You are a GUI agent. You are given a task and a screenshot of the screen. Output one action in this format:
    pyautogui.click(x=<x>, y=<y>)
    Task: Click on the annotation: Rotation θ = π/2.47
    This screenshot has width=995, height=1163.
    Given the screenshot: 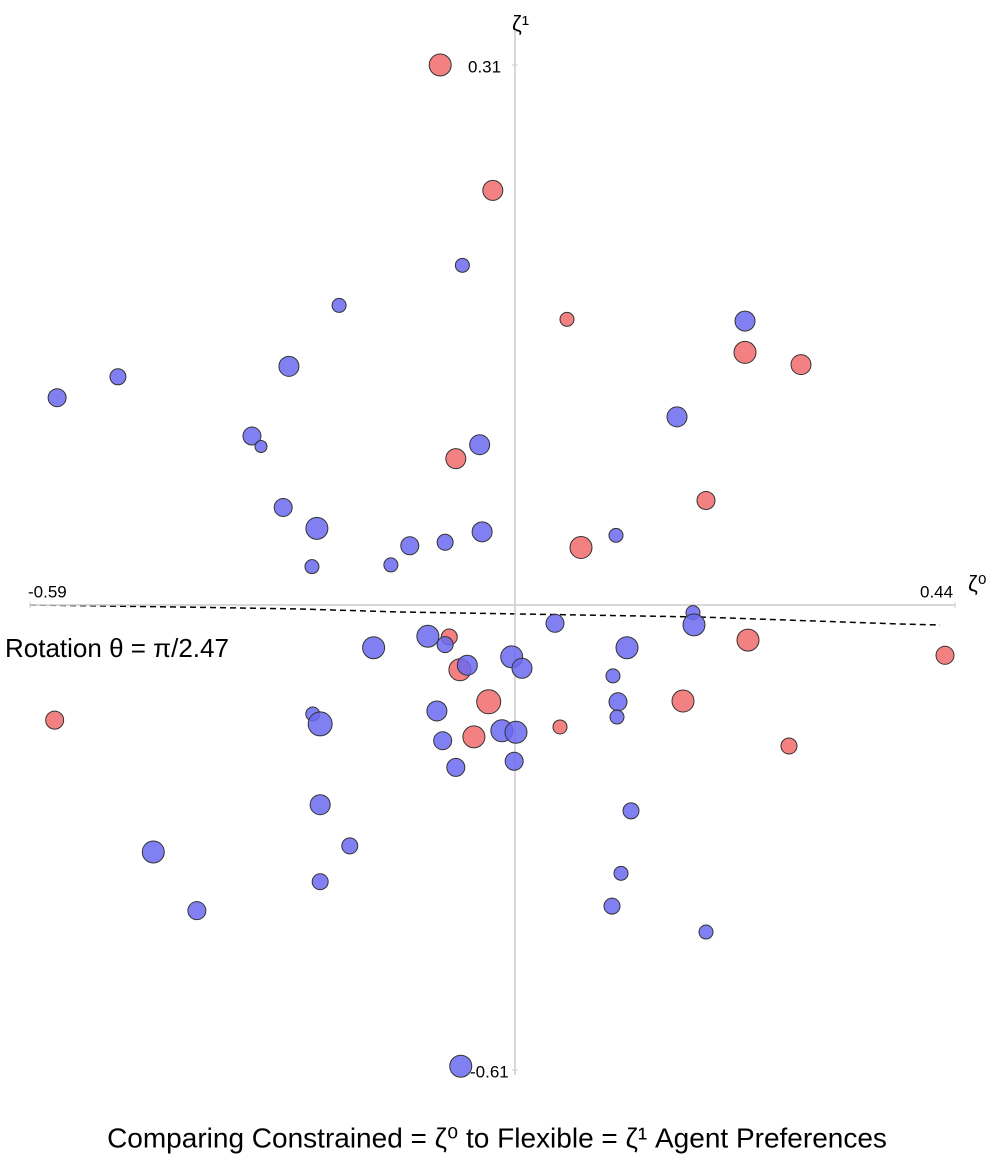 What is the action you would take?
    pyautogui.click(x=117, y=648)
    